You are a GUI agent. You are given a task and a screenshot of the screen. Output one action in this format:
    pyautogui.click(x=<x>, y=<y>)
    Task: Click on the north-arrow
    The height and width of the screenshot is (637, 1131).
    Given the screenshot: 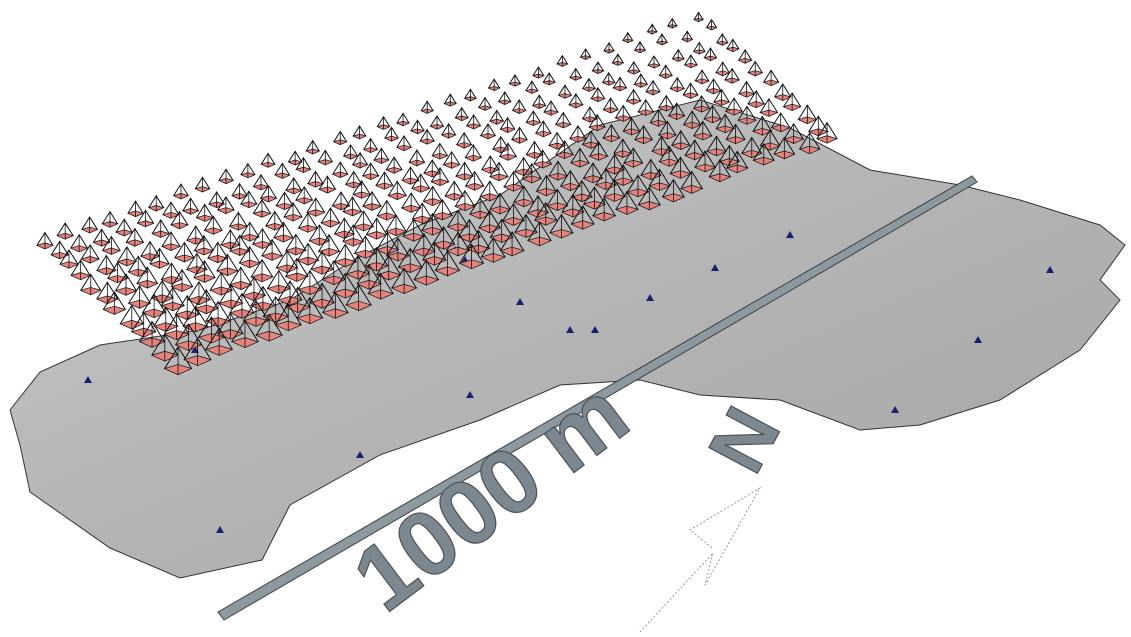 What is the action you would take?
    pyautogui.click(x=700, y=559)
    